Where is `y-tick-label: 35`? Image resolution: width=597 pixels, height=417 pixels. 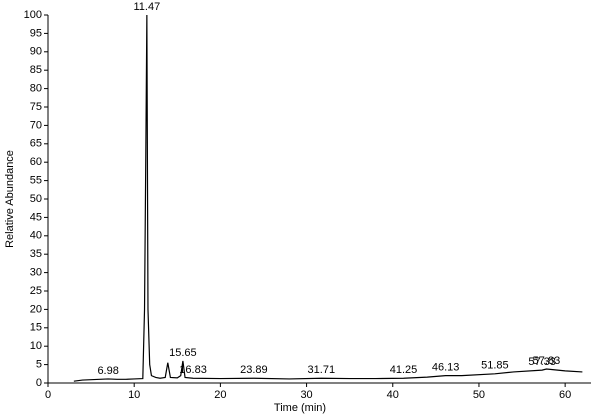 y-tick-label: 35 is located at coordinates (36, 254).